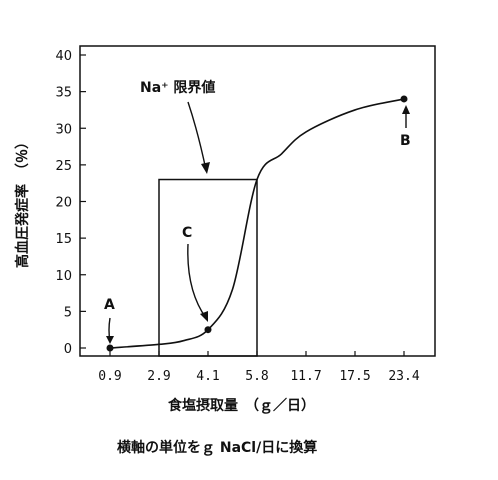  I want to click on y-ticks: 0 5 10 15 20 25 30 35 40, so click(70, 203).